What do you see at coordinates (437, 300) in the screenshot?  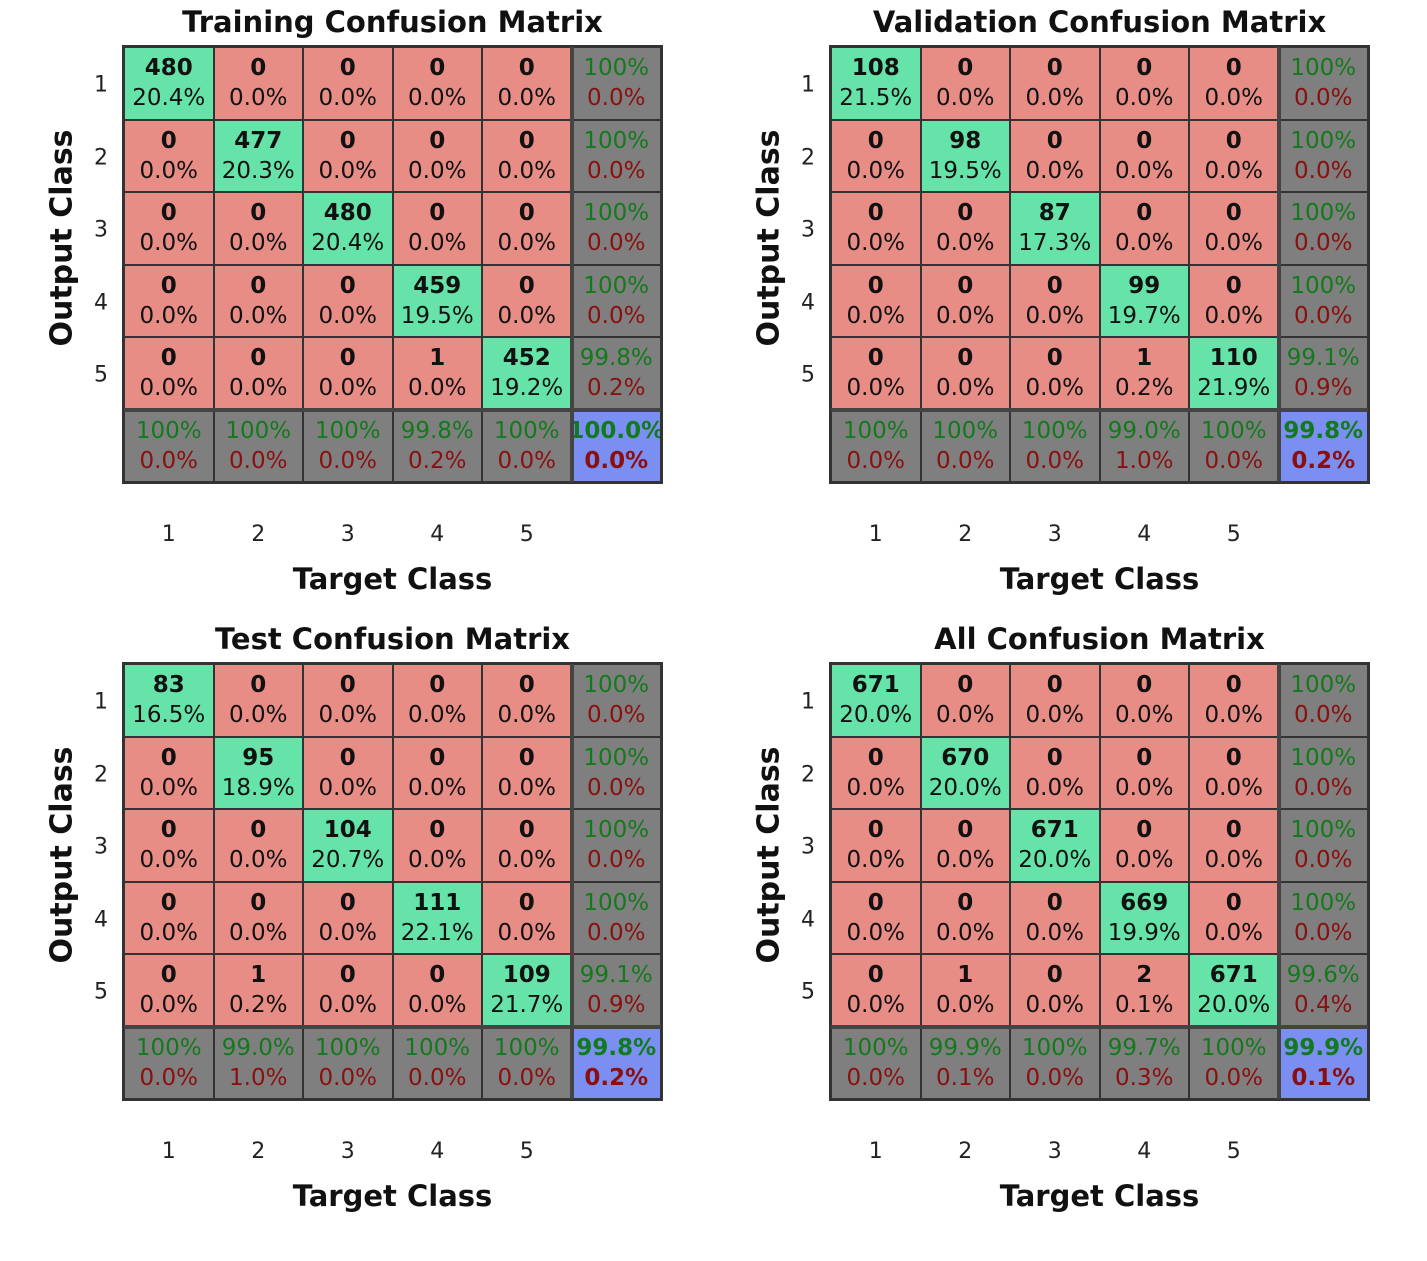 I see `correct-cell: 459 19.5%` at bounding box center [437, 300].